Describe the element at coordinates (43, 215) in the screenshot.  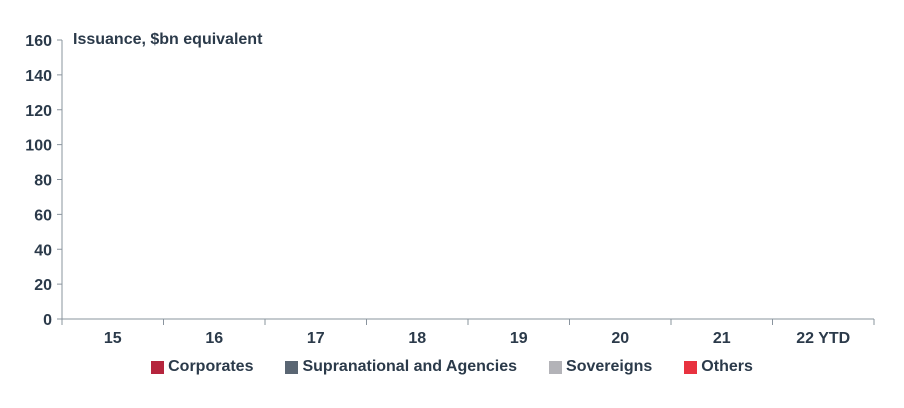
I see `y-tick-label: 60` at that location.